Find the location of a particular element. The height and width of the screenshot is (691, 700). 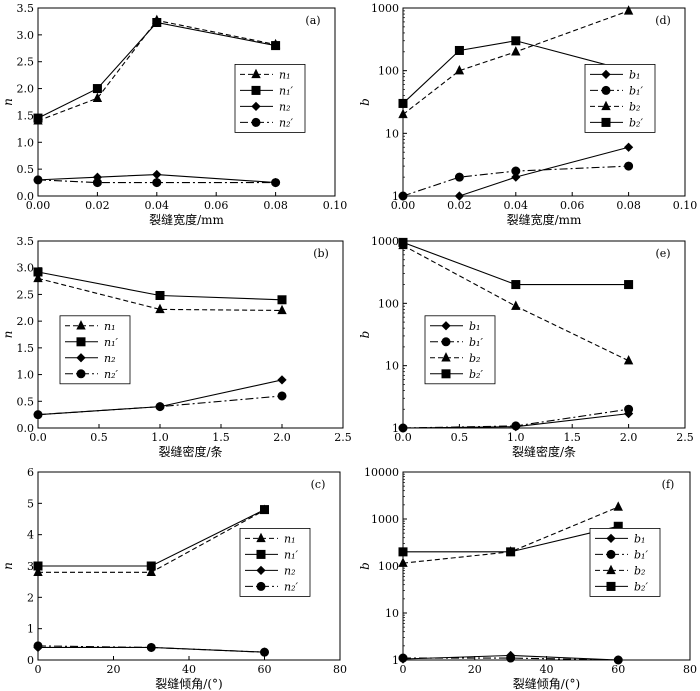

x-tick-label: 0.0 is located at coordinates (38, 437).